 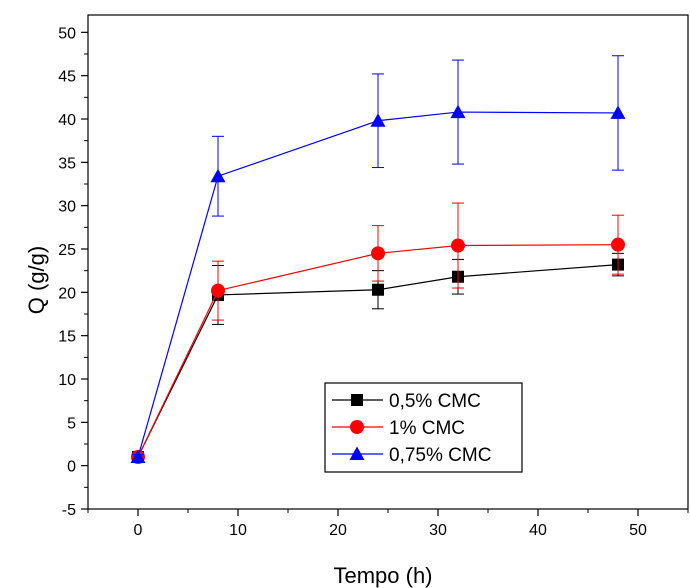 What do you see at coordinates (67, 207) in the screenshot?
I see `y-tick-label: 30` at bounding box center [67, 207].